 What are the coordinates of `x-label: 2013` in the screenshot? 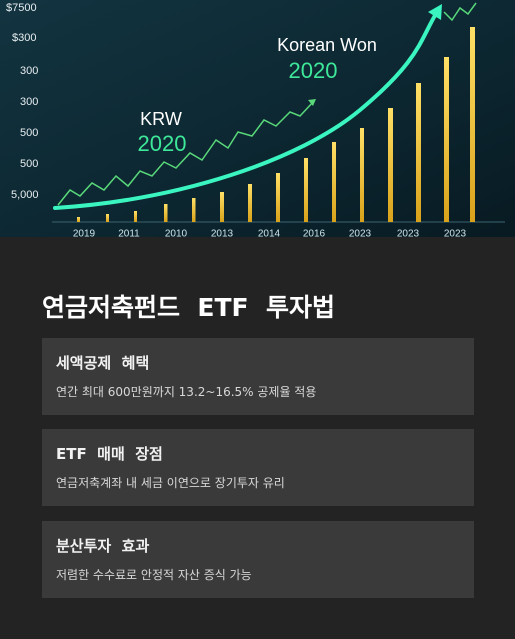 It's located at (222, 233).